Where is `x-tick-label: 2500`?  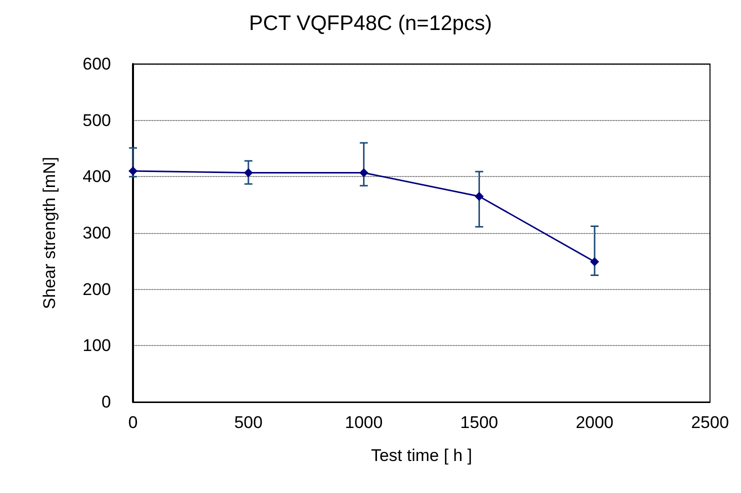
x-tick-label: 2500 is located at coordinates (710, 422).